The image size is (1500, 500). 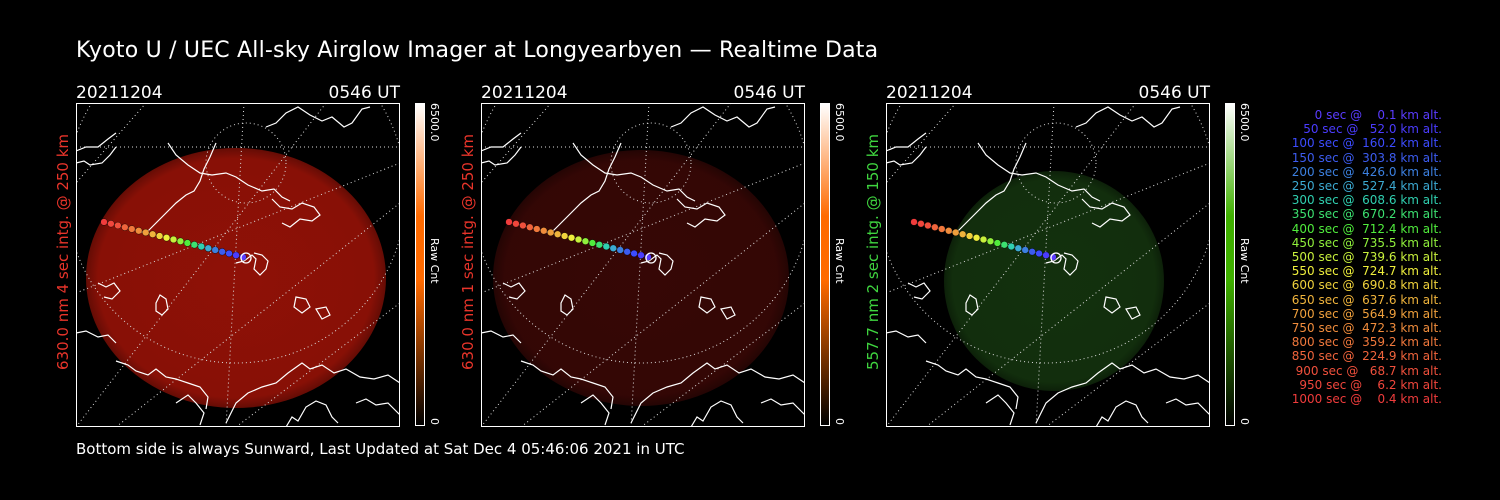 I want to click on panel-frame, so click(x=238, y=265).